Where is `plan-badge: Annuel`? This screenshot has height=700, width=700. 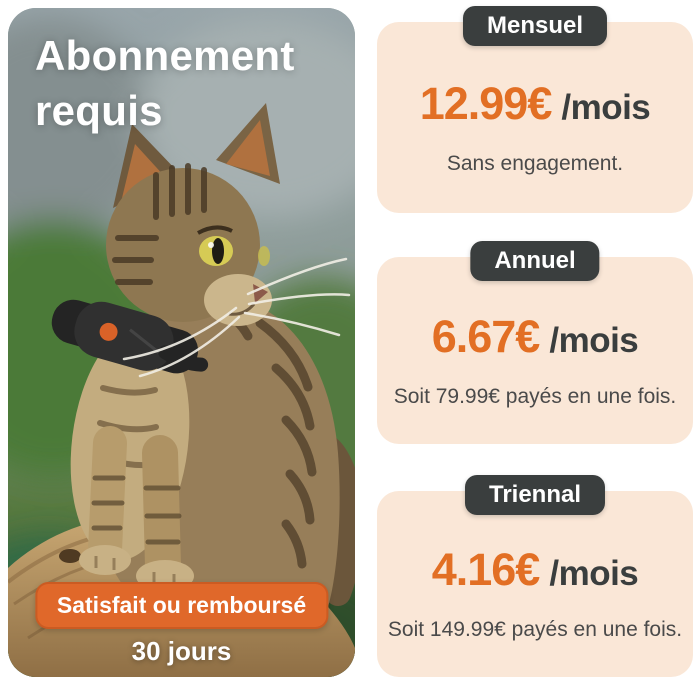
plan-badge: Annuel is located at coordinates (535, 261).